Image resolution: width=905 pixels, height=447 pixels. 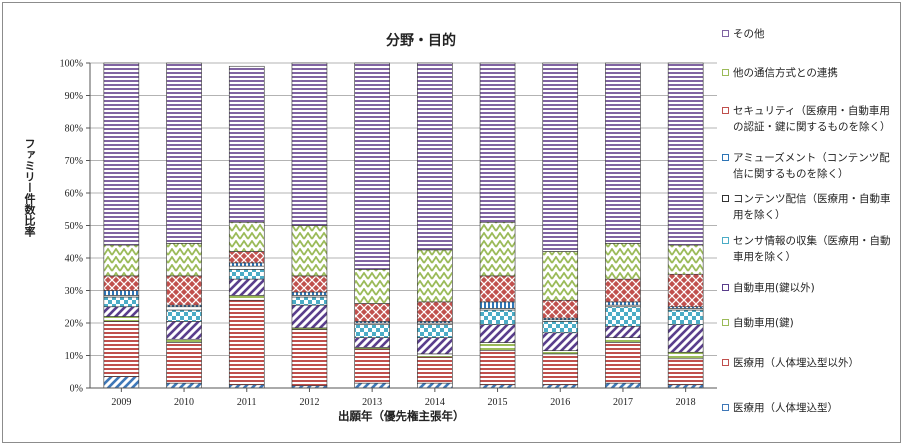 What do you see at coordinates (372, 402) in the screenshot?
I see `x-tick-label: 2013` at bounding box center [372, 402].